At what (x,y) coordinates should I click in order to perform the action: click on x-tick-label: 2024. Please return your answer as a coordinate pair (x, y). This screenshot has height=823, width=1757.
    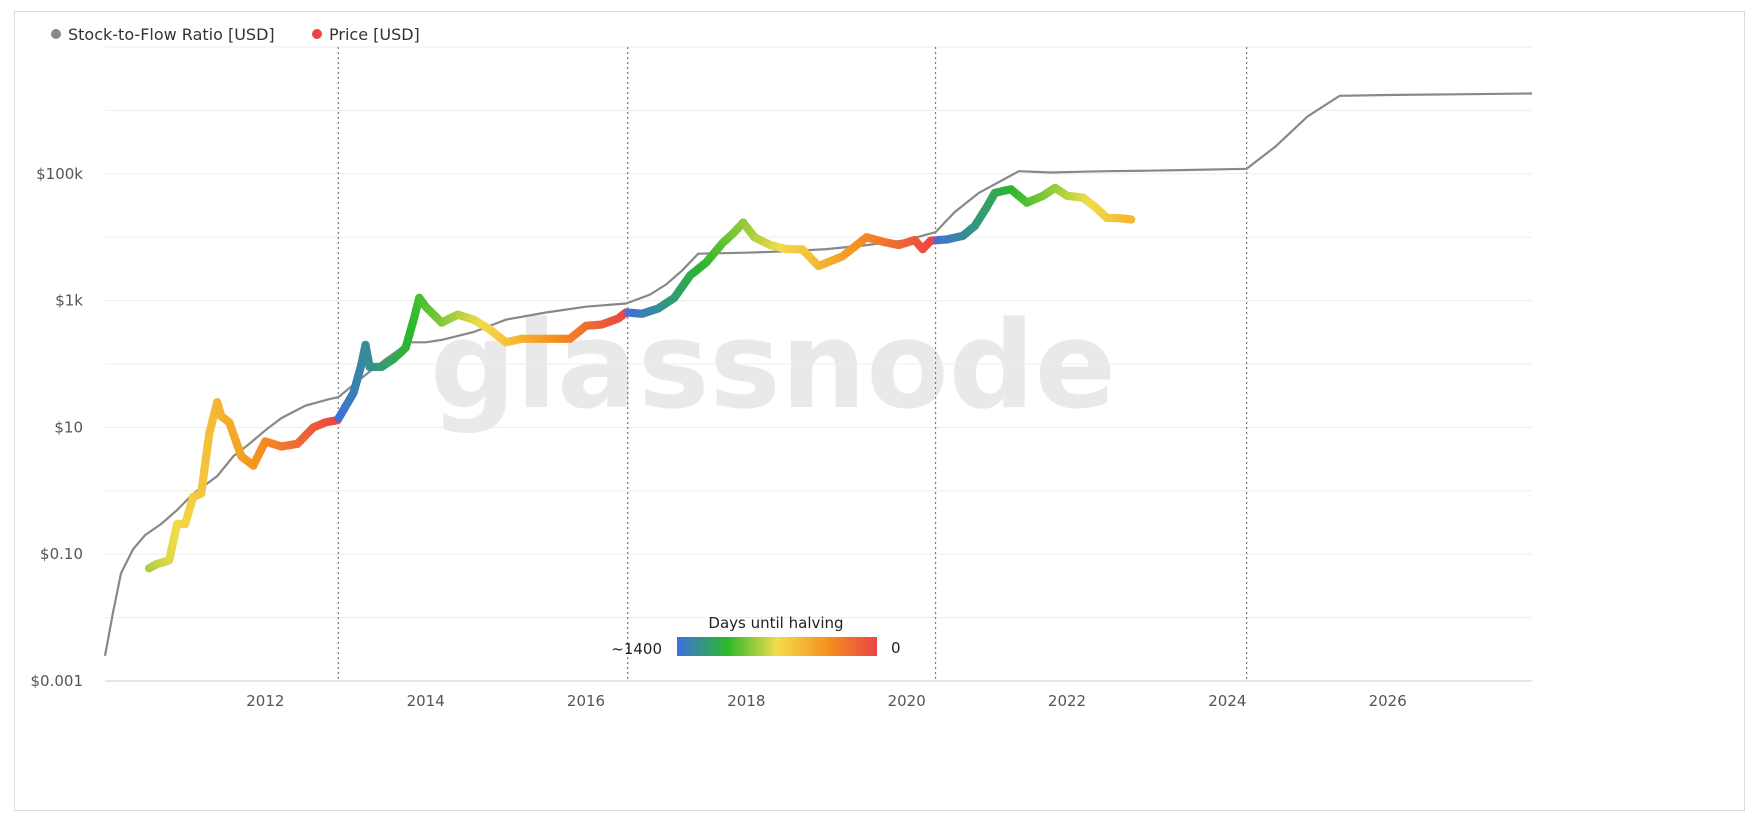
    Looking at the image, I should click on (1227, 701).